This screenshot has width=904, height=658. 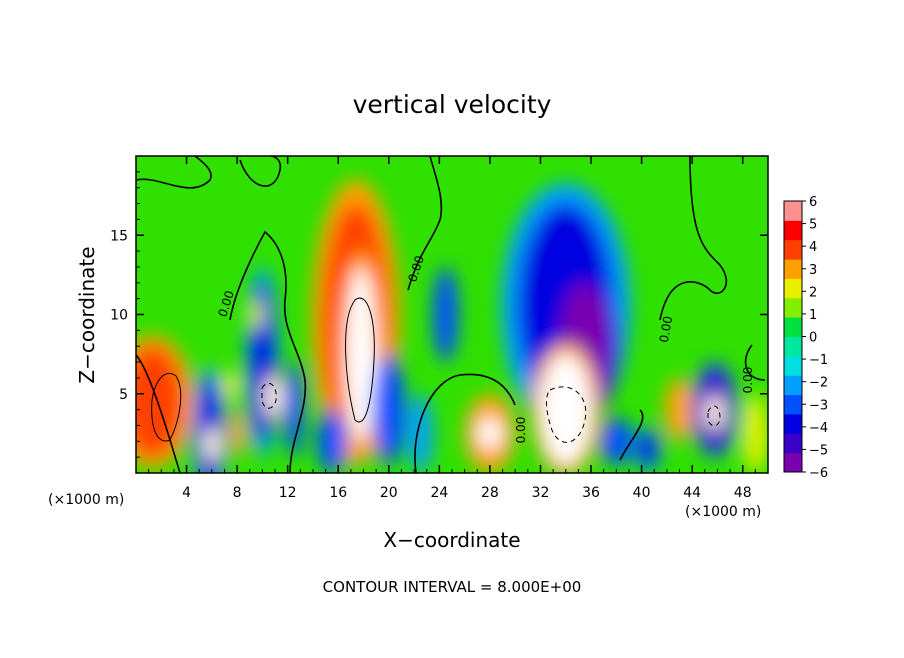 What do you see at coordinates (123, 395) in the screenshot?
I see `y-tick-label: 5` at bounding box center [123, 395].